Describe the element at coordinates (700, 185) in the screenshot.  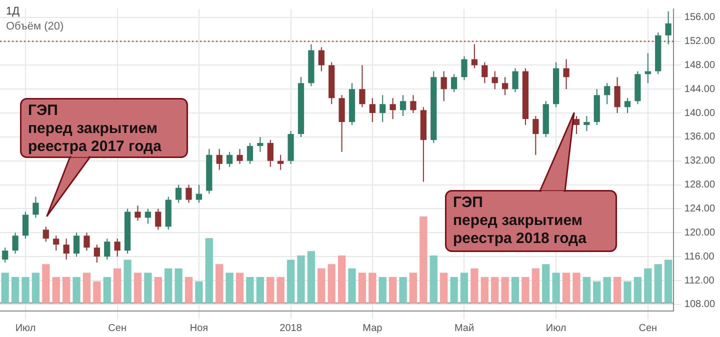
I see `y-tick-label: 128.00` at that location.